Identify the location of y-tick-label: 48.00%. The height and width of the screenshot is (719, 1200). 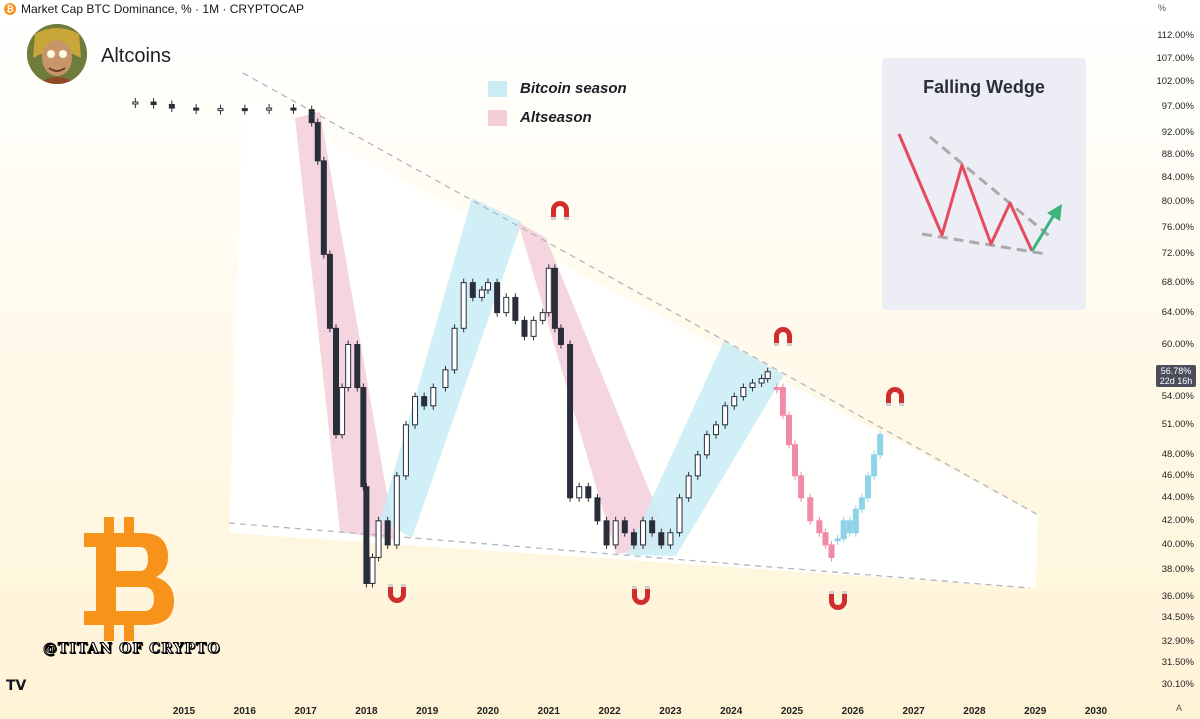
(1177, 454).